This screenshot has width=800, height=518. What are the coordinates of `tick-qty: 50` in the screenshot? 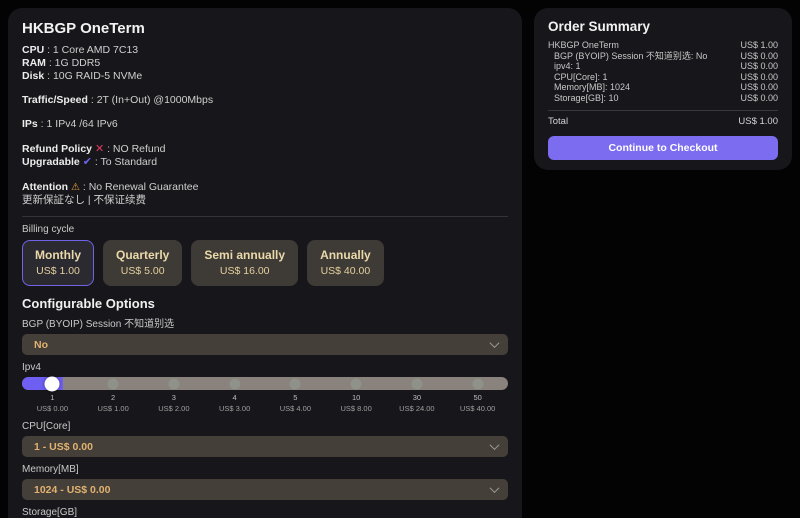 It's located at (477, 397).